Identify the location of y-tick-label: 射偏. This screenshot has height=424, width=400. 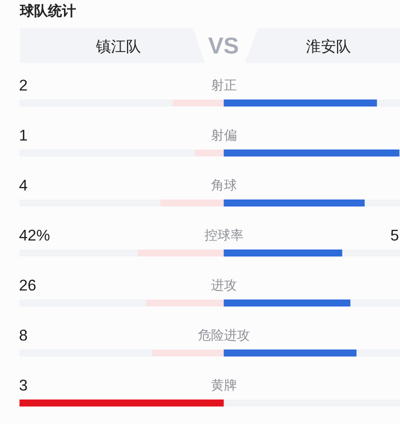
(223, 135).